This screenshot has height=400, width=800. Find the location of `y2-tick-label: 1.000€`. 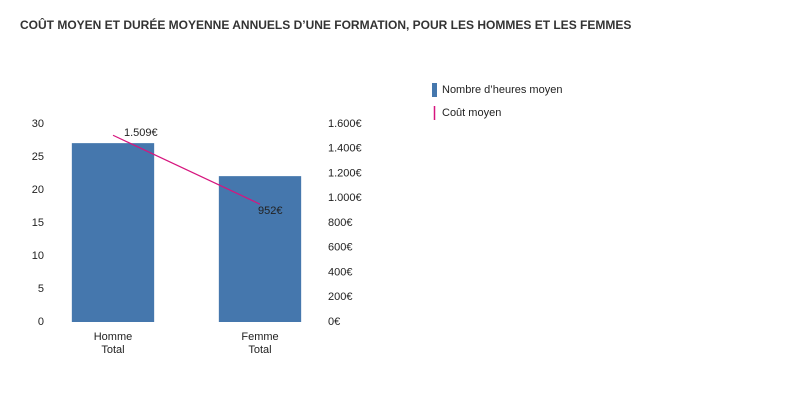

y2-tick-label: 1.000€ is located at coordinates (345, 198).